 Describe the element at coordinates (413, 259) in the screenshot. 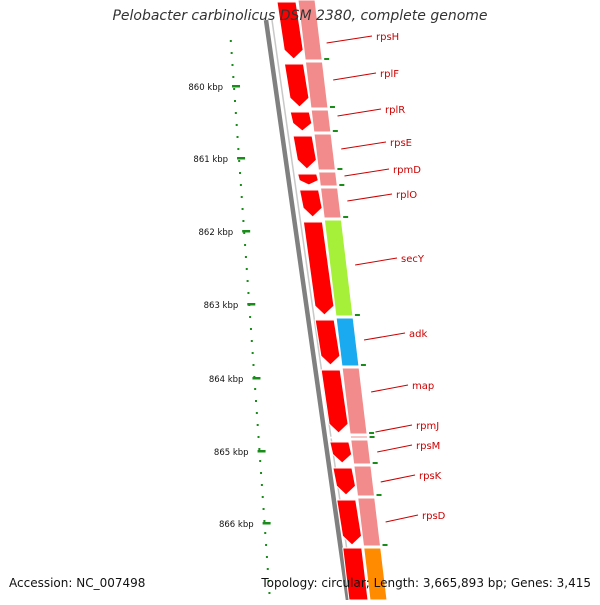

I see `gene-label: secY` at that location.